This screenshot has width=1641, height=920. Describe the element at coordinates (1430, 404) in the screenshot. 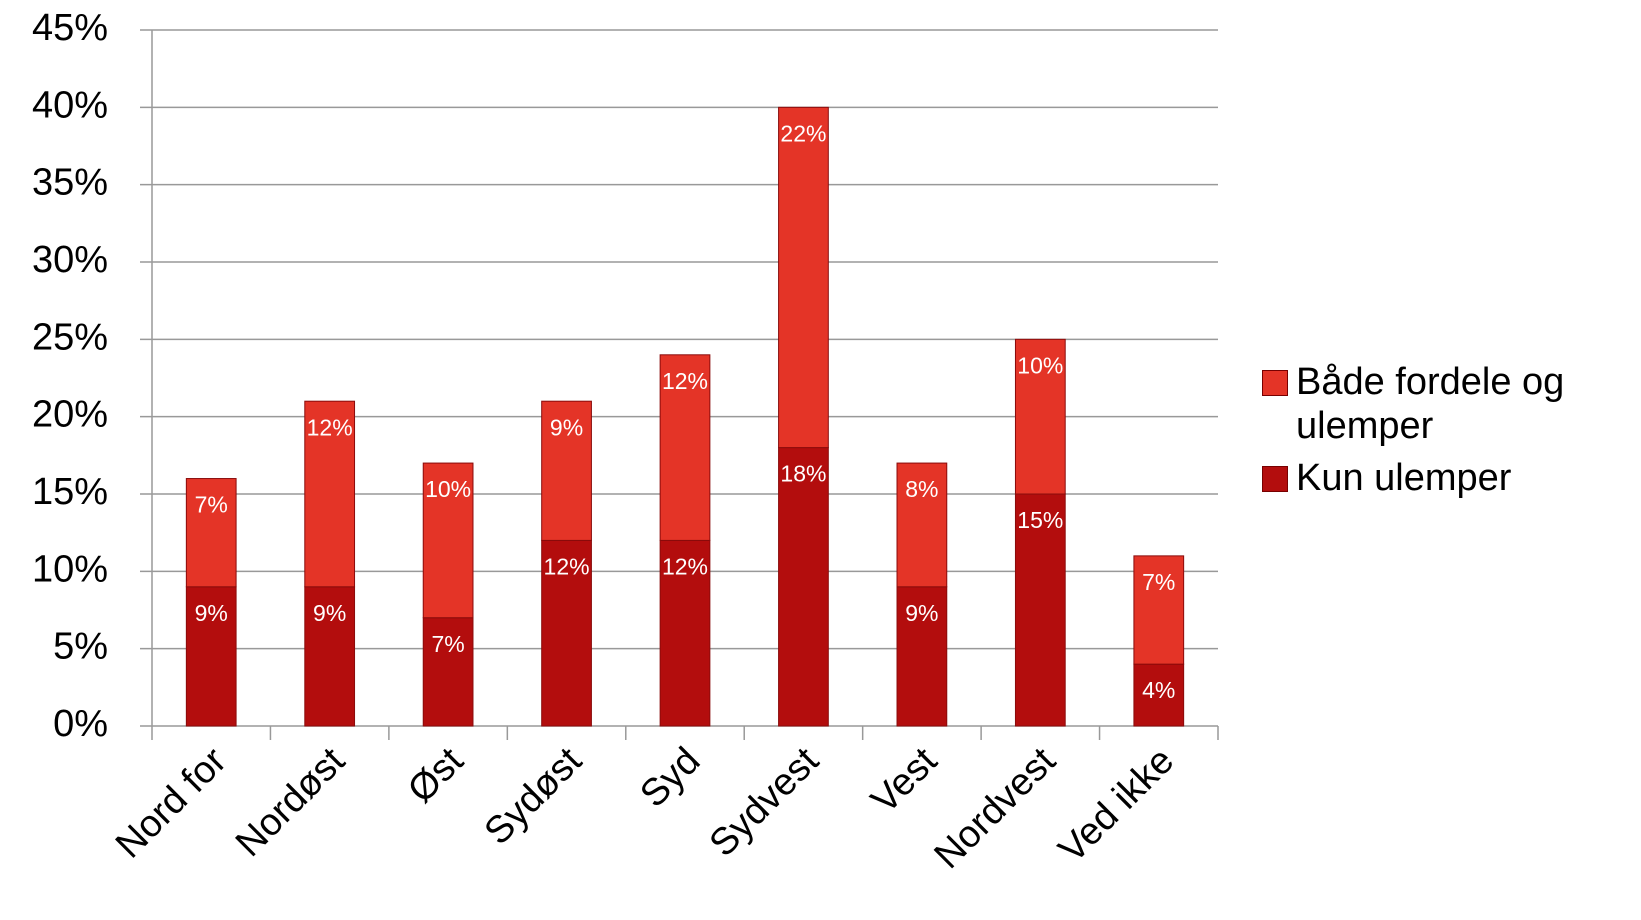

I see `legend-label: Både fordele og ulemper` at that location.